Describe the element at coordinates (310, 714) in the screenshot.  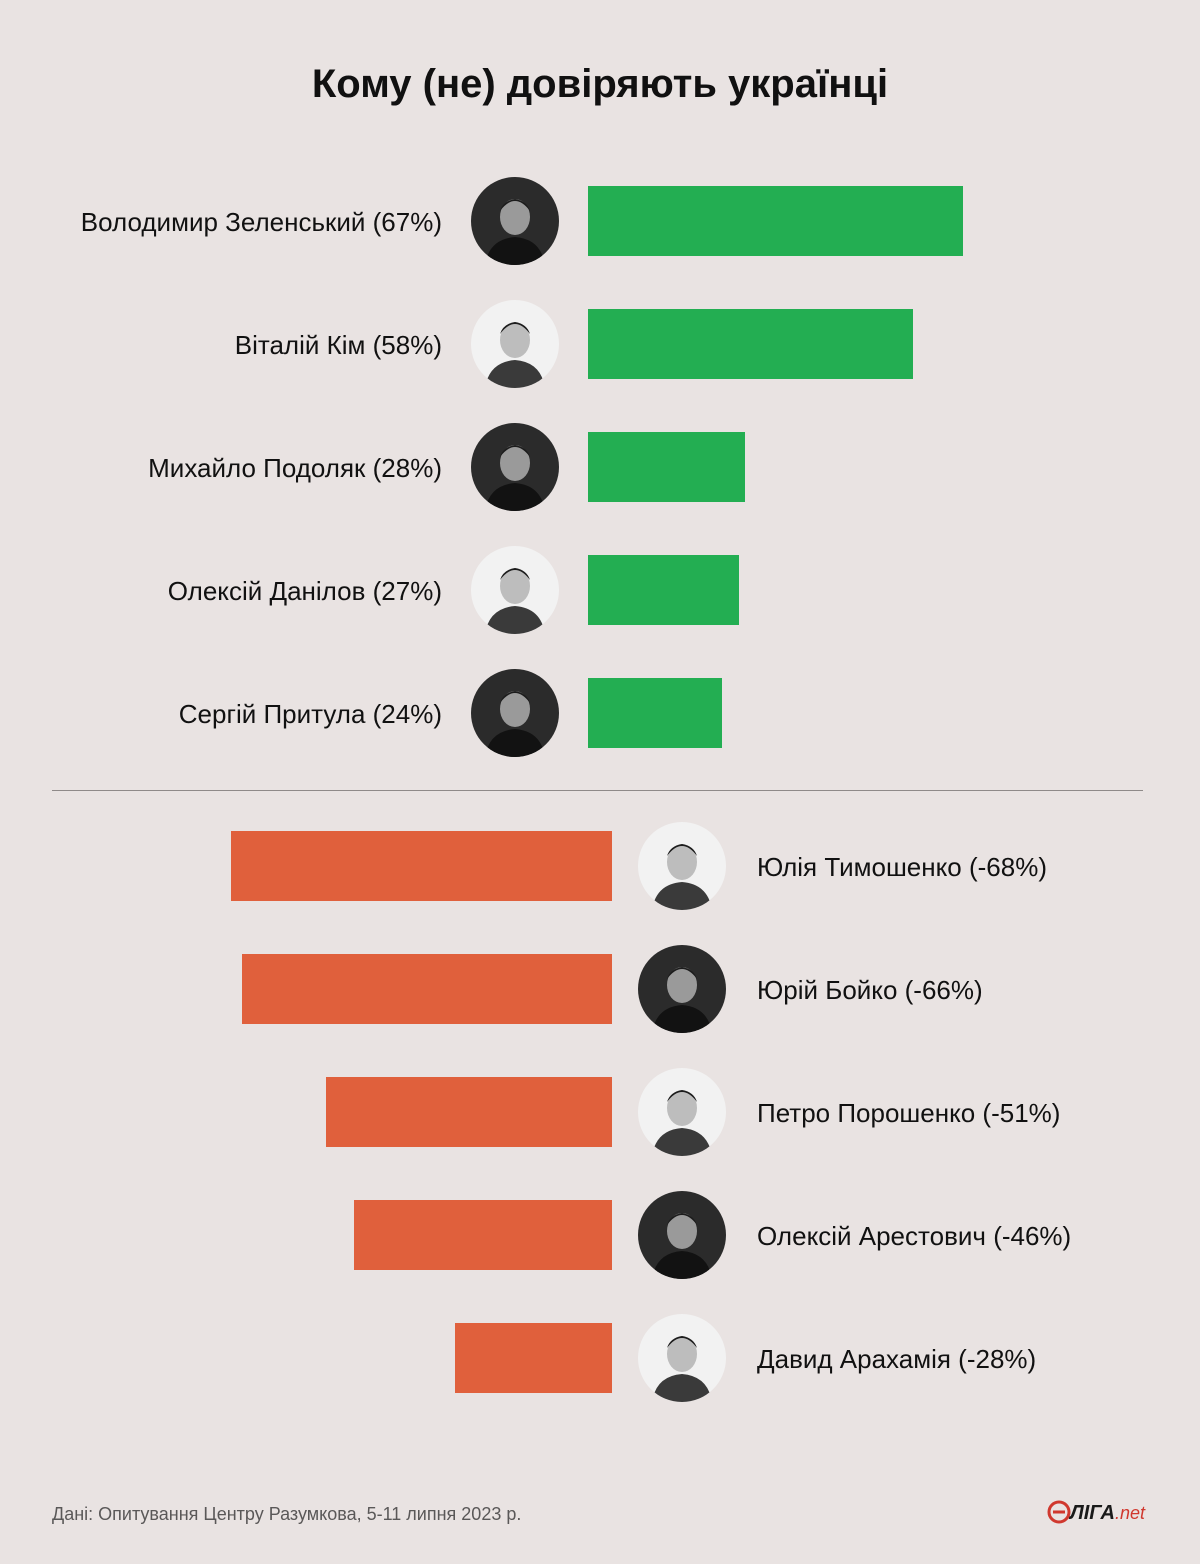
I see `trust-label: Сергій Притула (24%)` at that location.